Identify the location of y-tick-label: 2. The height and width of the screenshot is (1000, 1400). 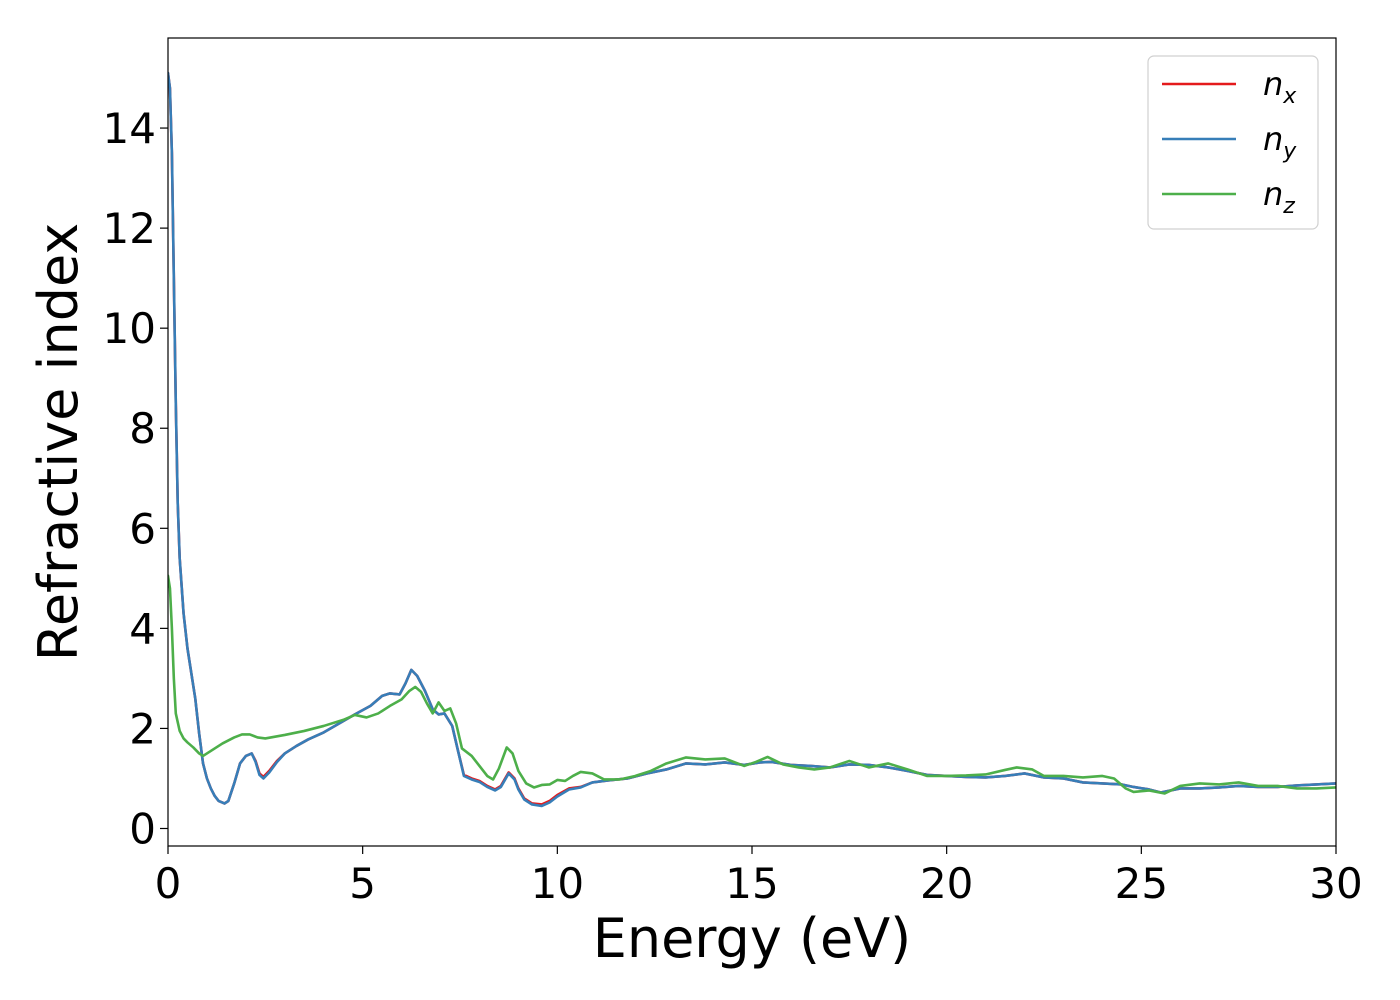
(142, 728).